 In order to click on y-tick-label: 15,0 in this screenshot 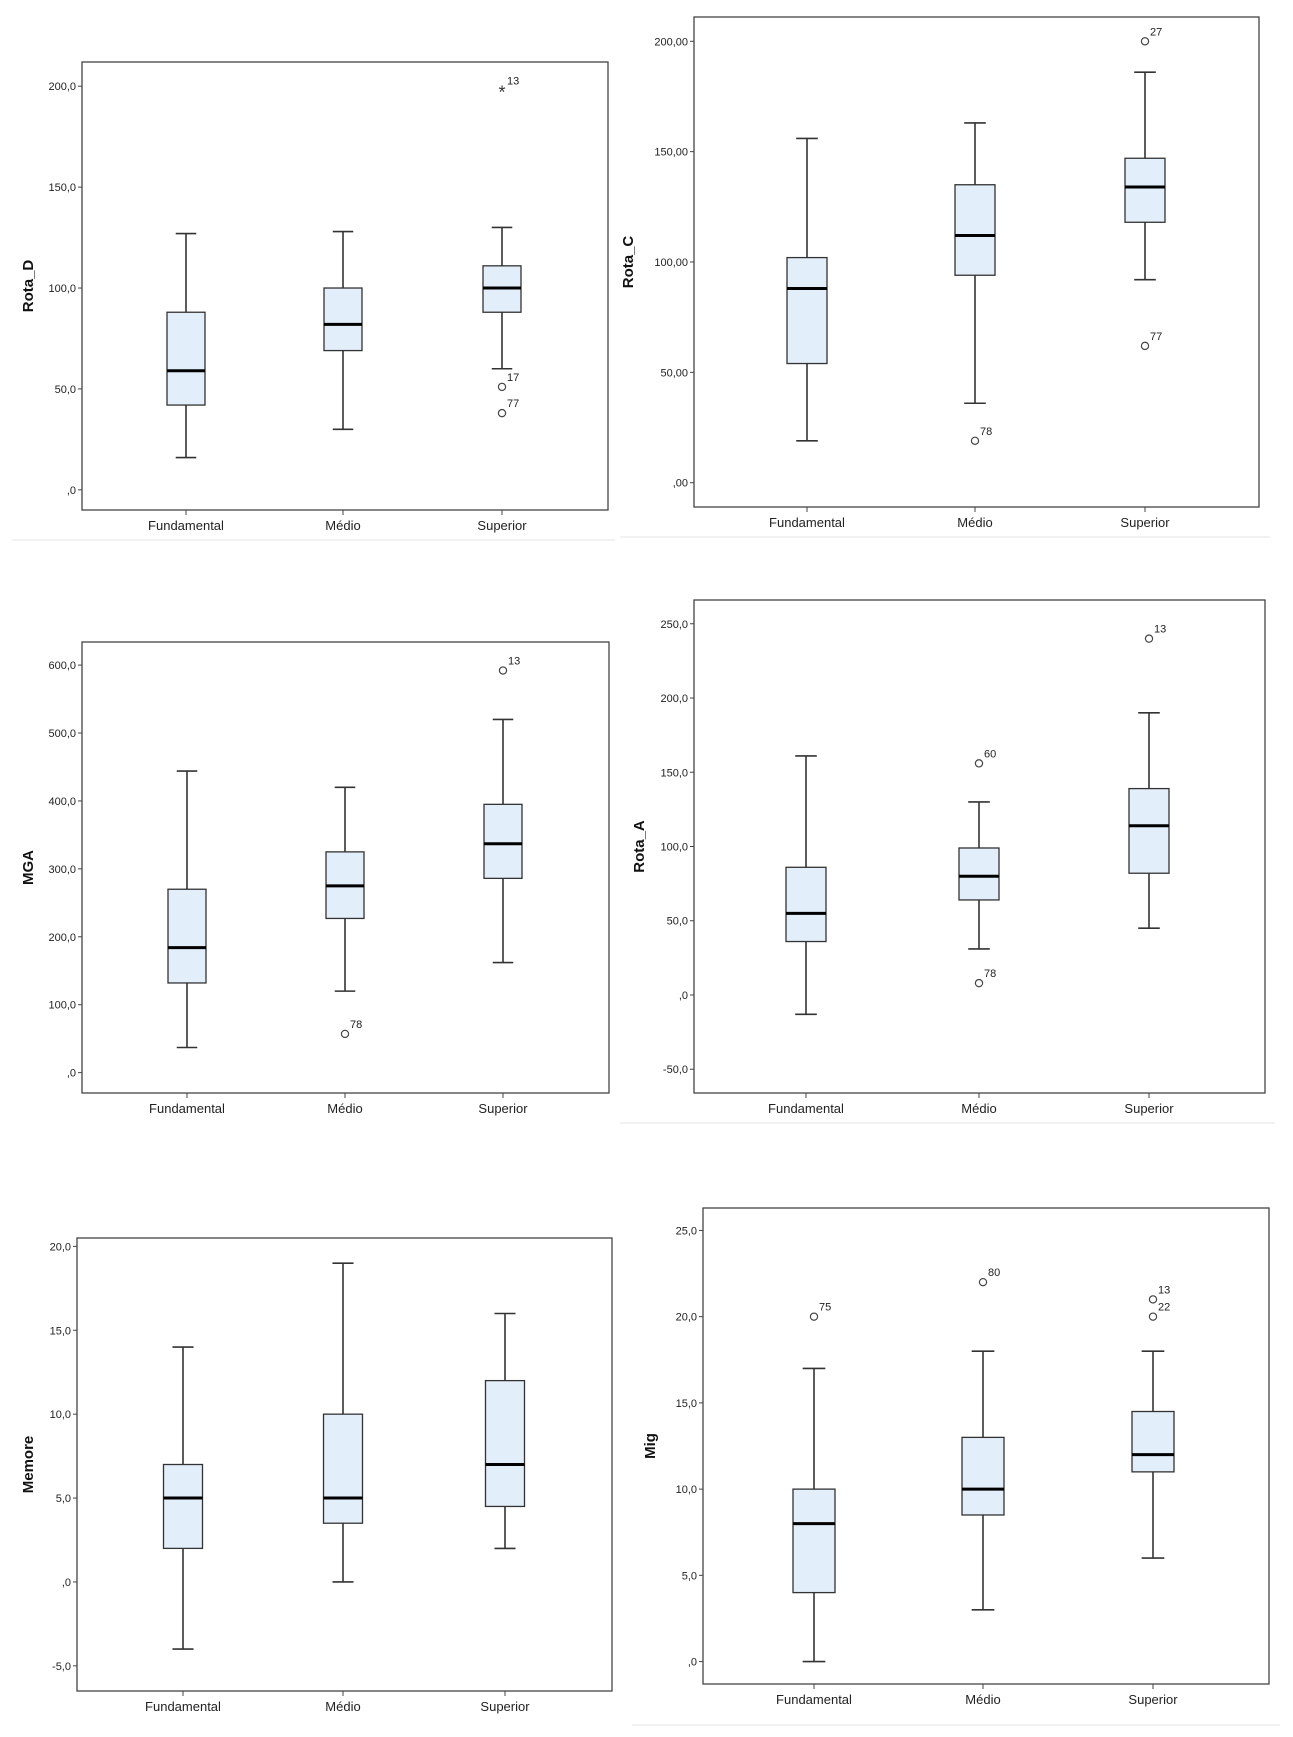, I will do `click(60, 1331)`.